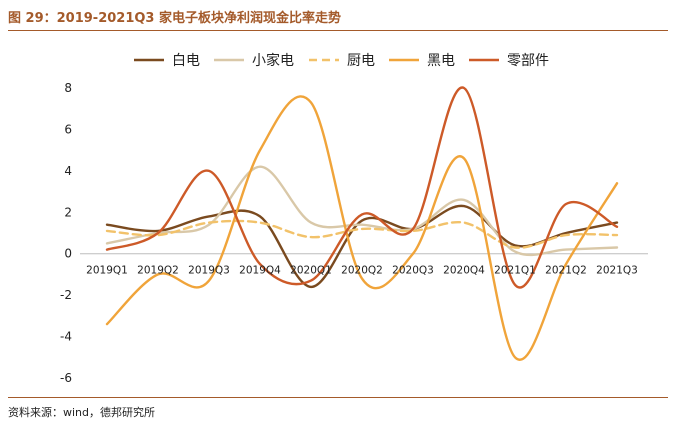 This screenshot has height=430, width=683. I want to click on x-tick-label: 2019Q1, so click(107, 271).